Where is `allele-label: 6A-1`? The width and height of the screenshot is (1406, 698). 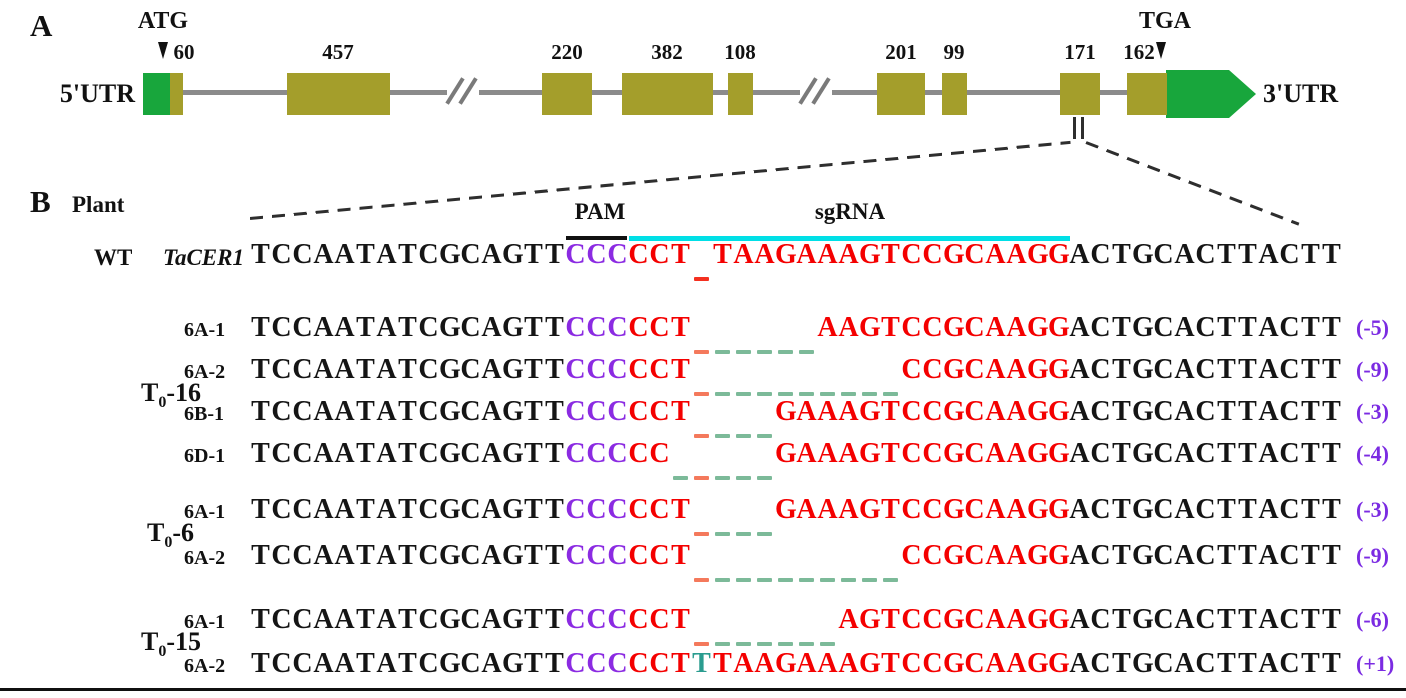
allele-label: 6A-1 is located at coordinates (205, 330).